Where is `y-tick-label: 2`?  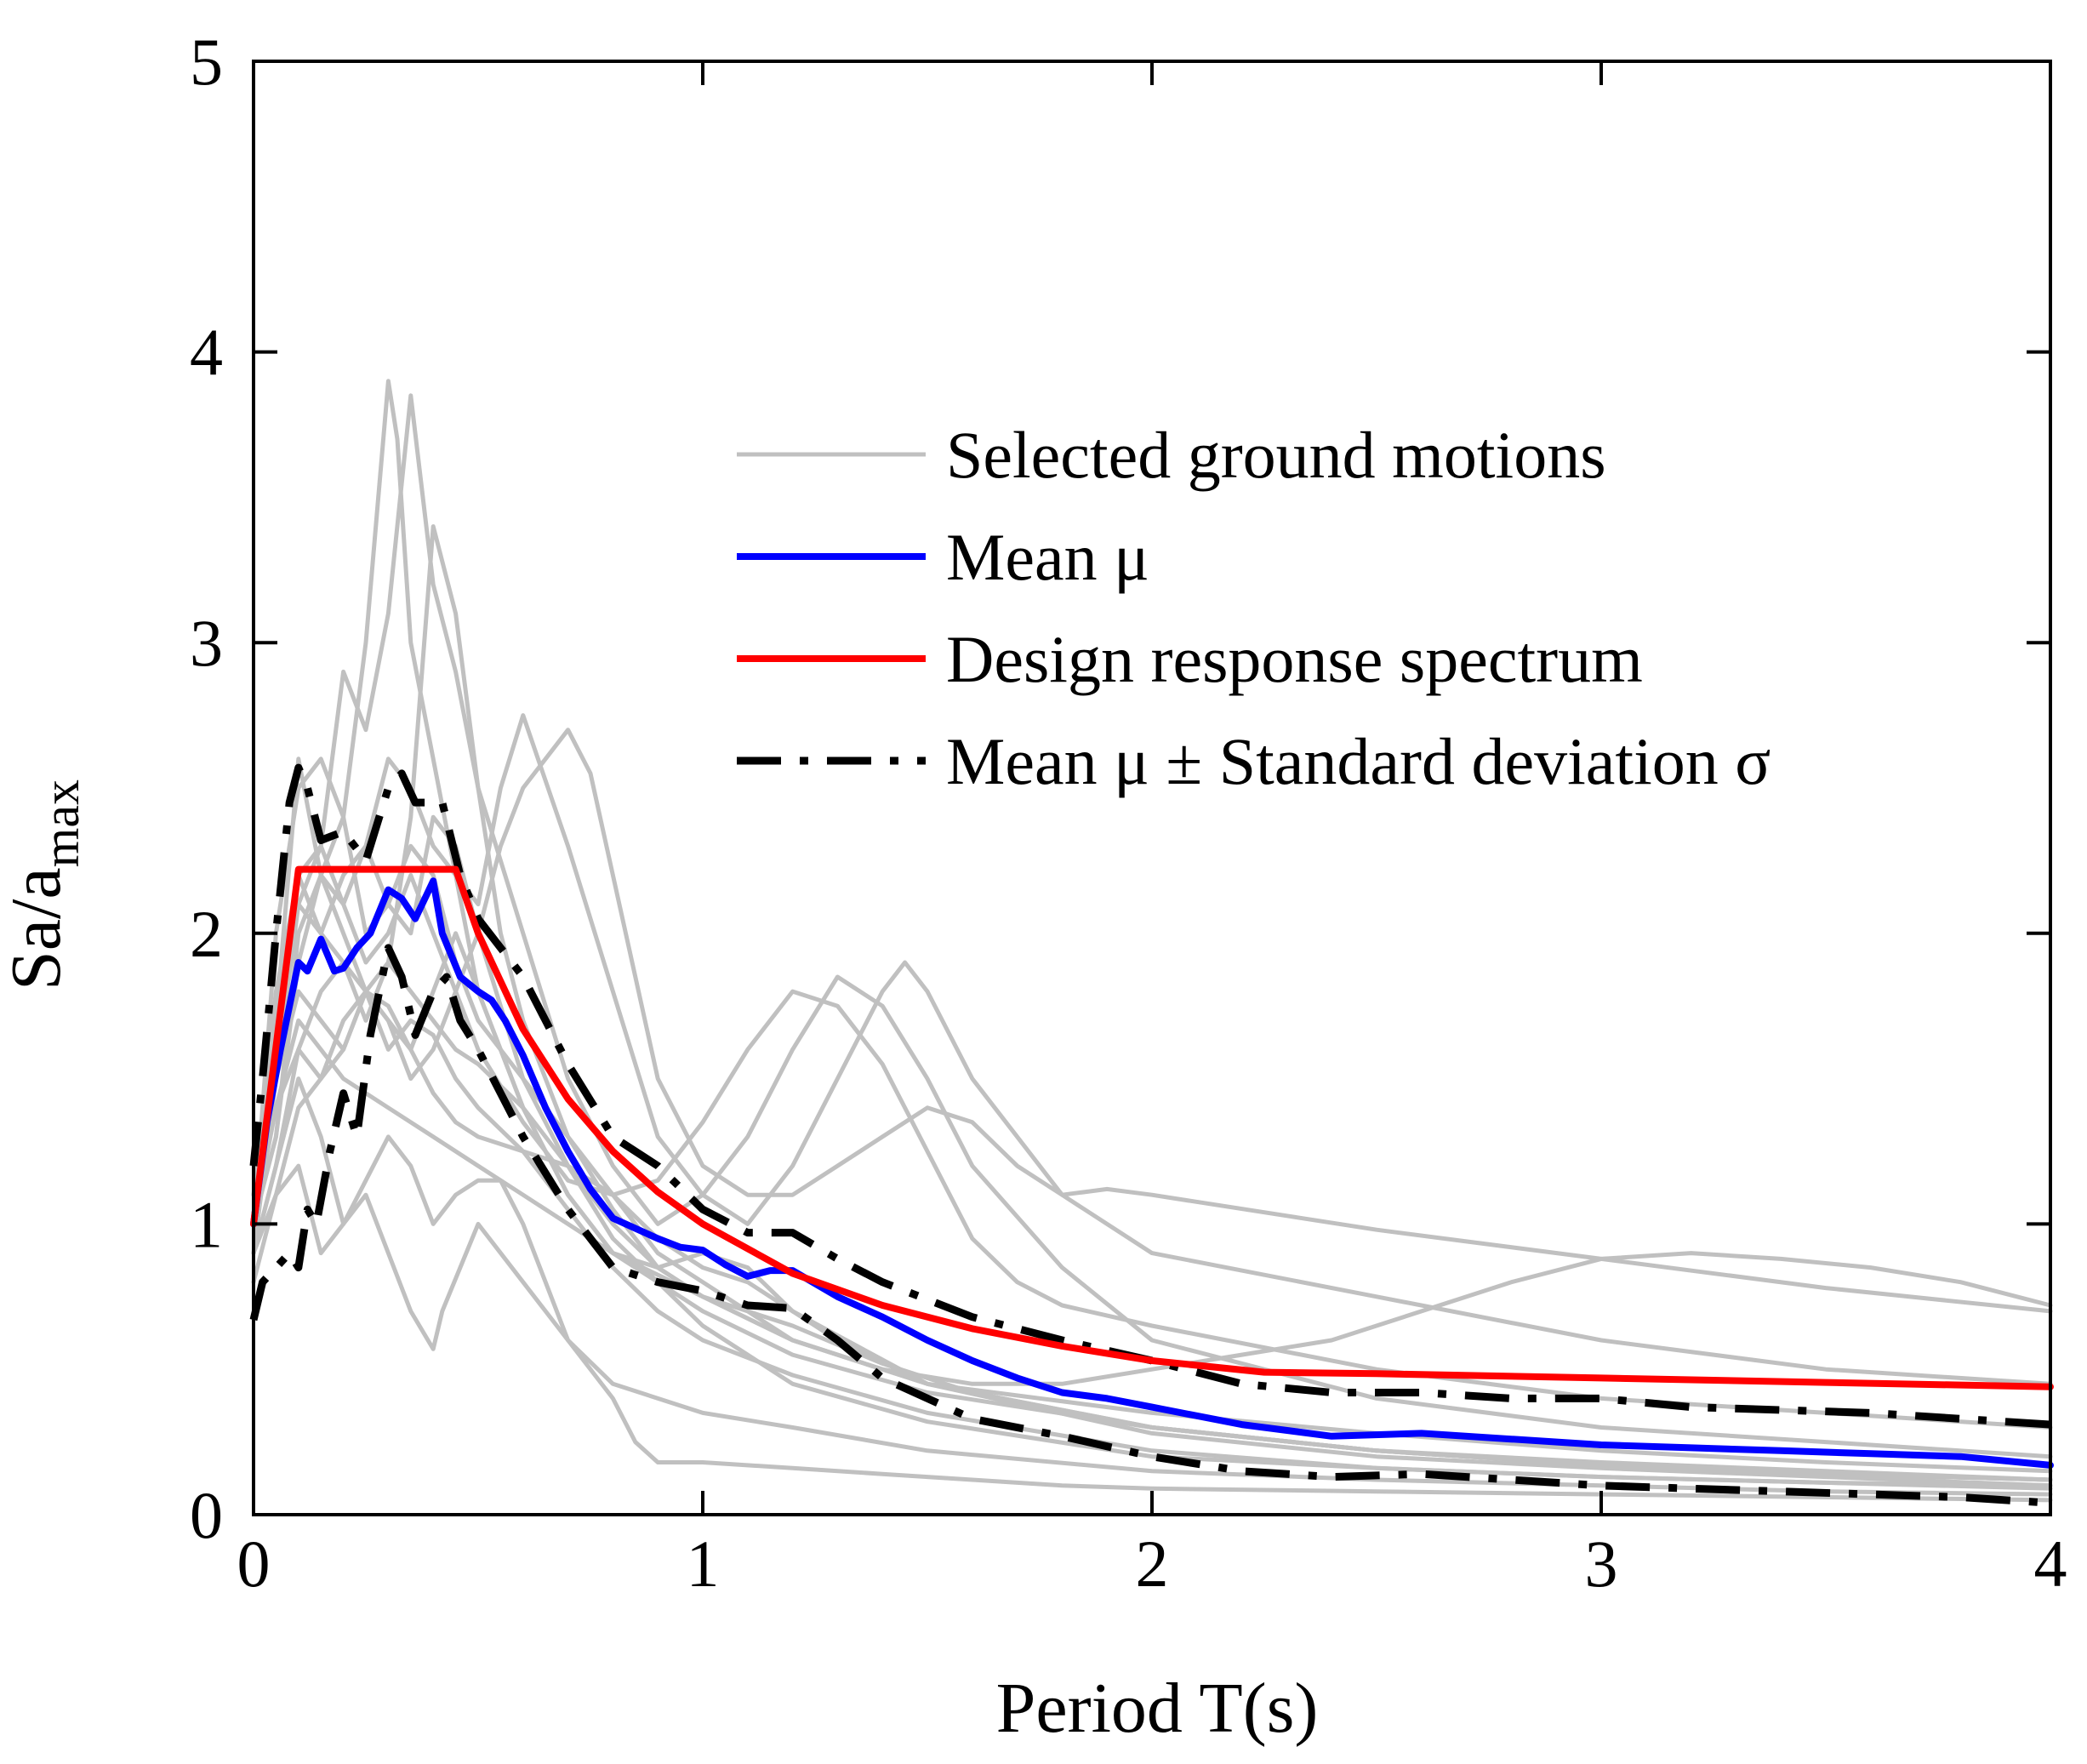 y-tick-label: 2 is located at coordinates (206, 934).